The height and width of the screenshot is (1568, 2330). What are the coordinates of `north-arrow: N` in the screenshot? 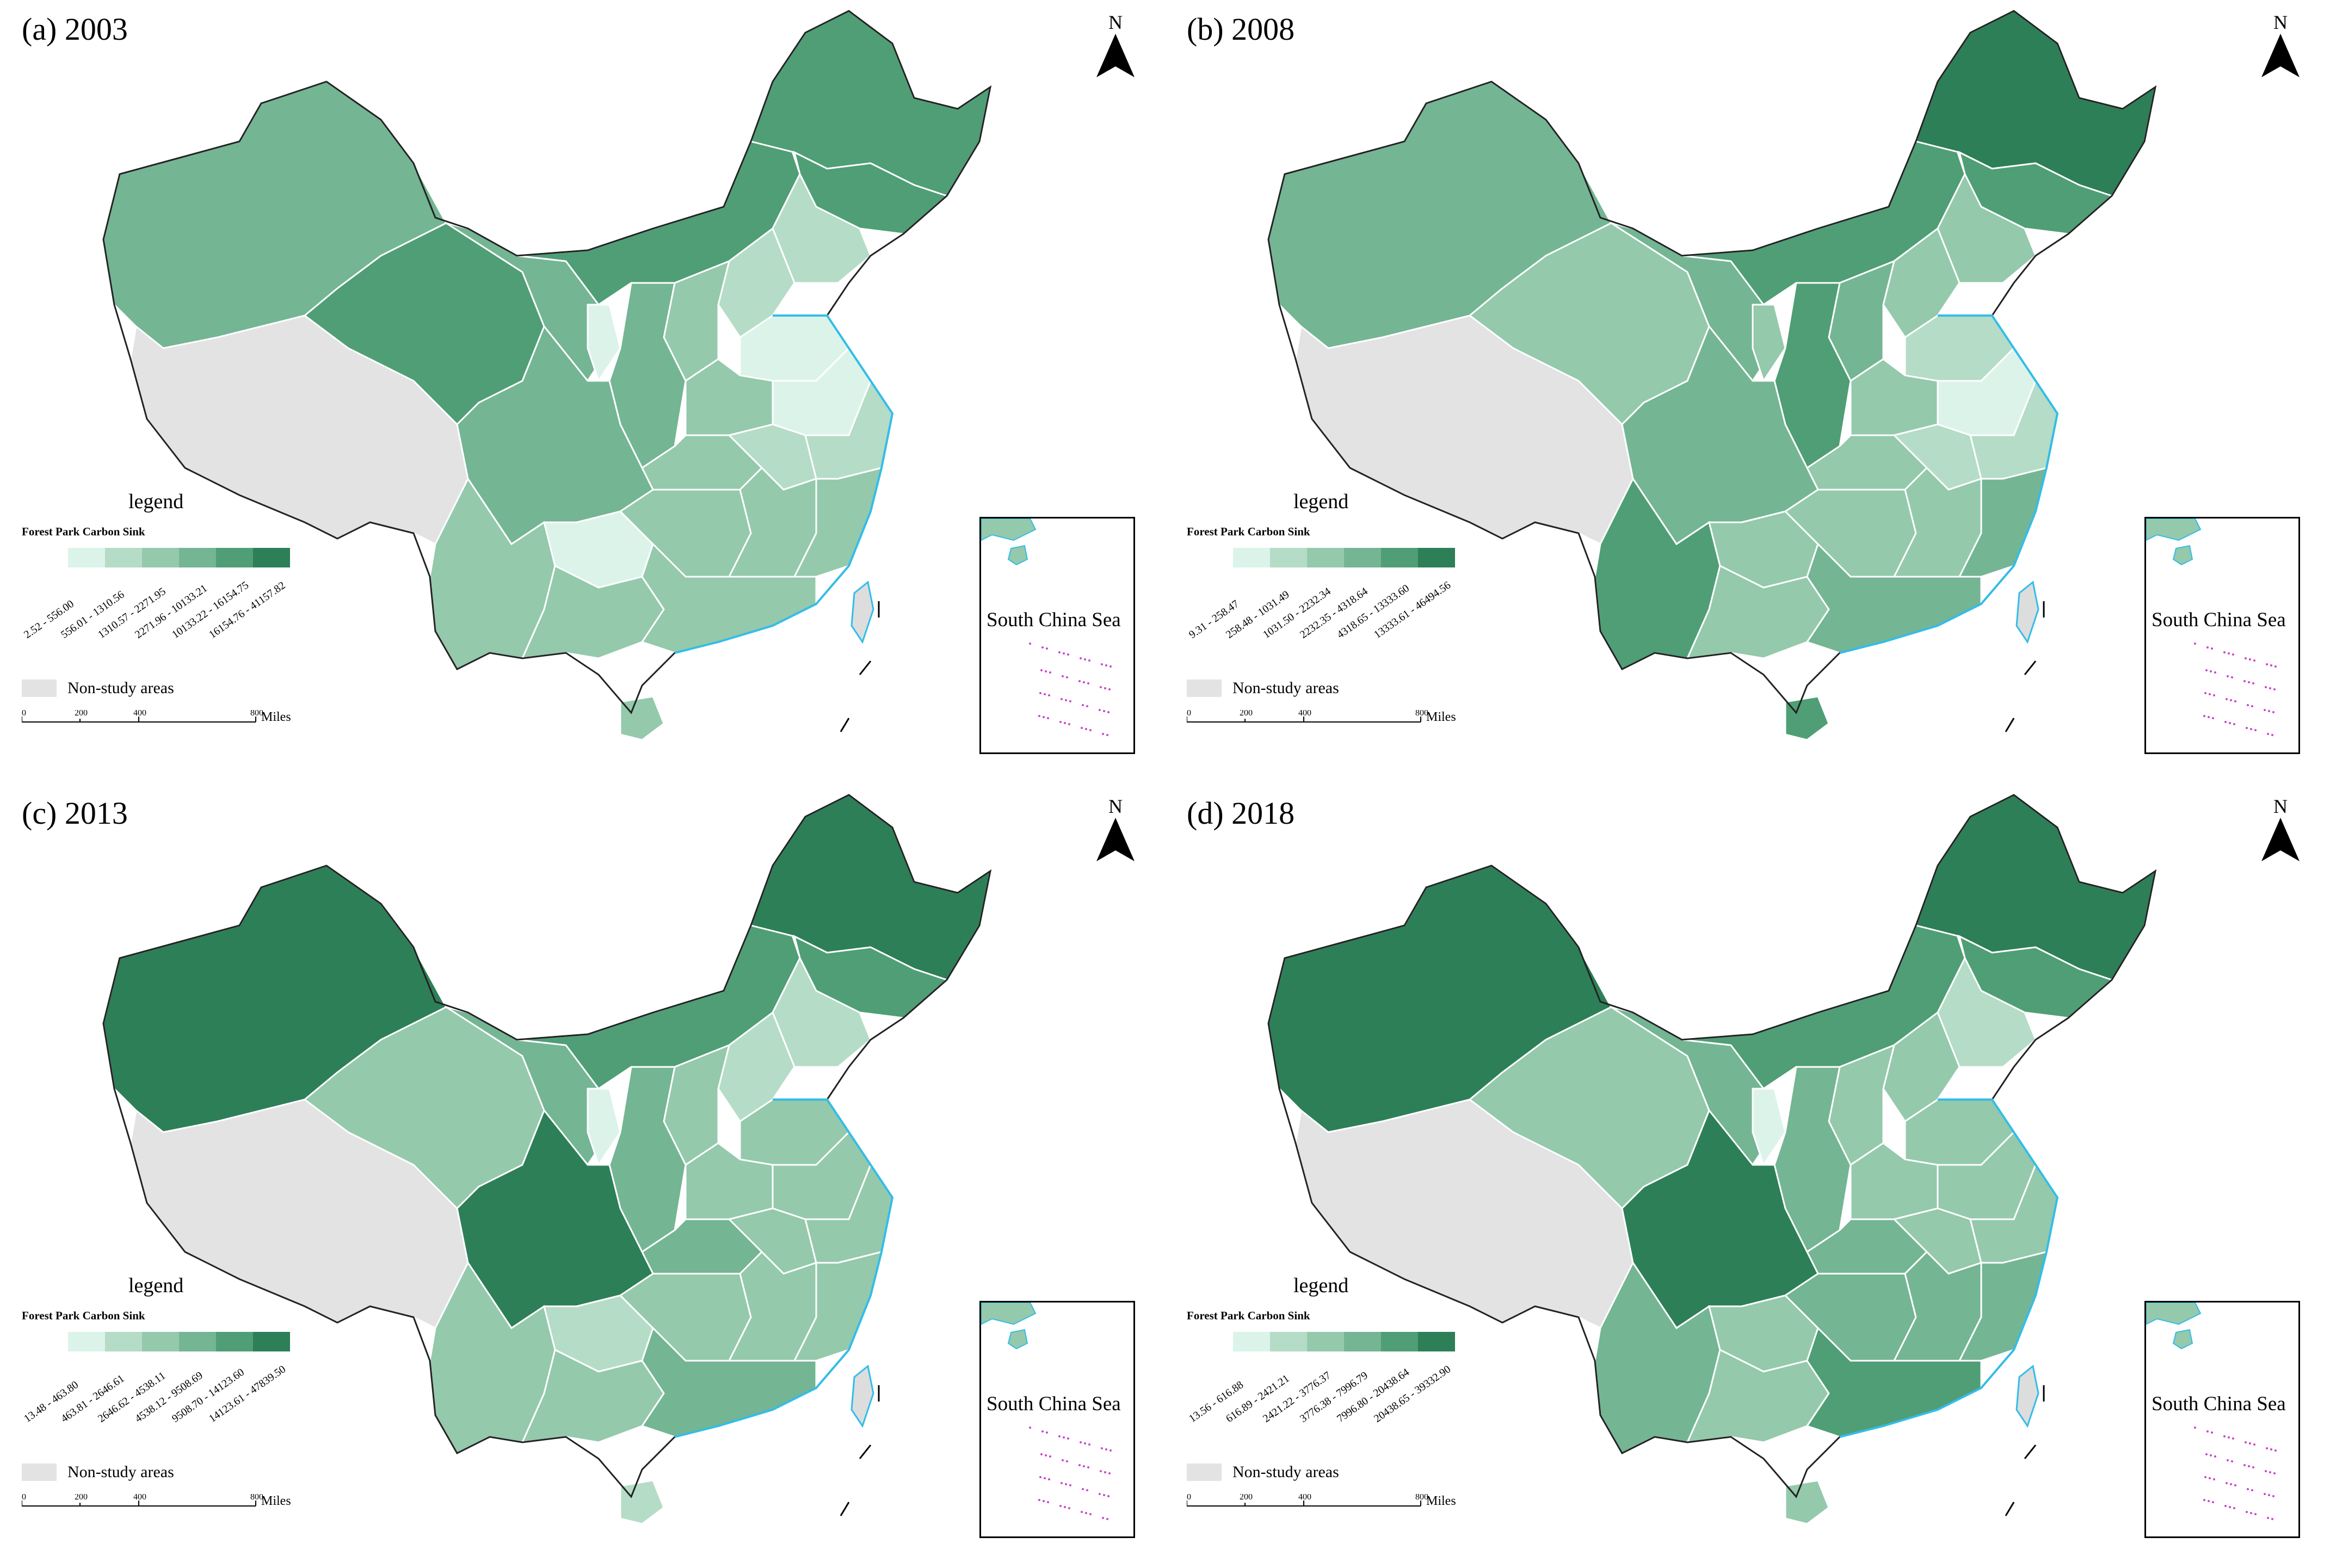 It's located at (2280, 829).